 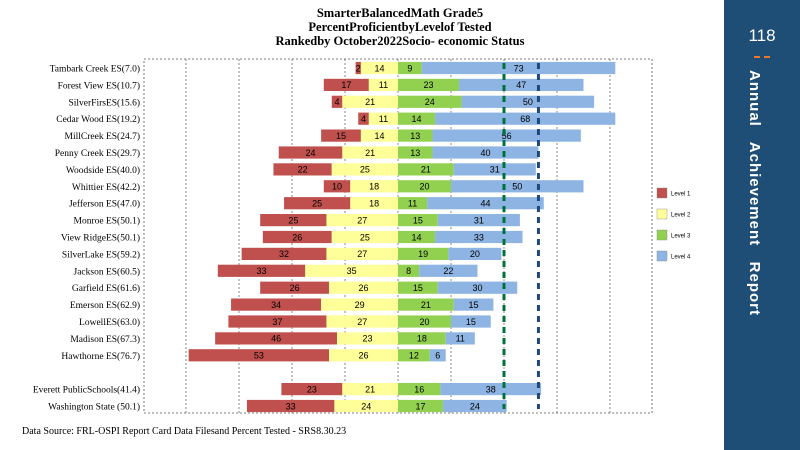 What do you see at coordinates (681, 237) in the screenshot?
I see `legend-label: Level 3` at bounding box center [681, 237].